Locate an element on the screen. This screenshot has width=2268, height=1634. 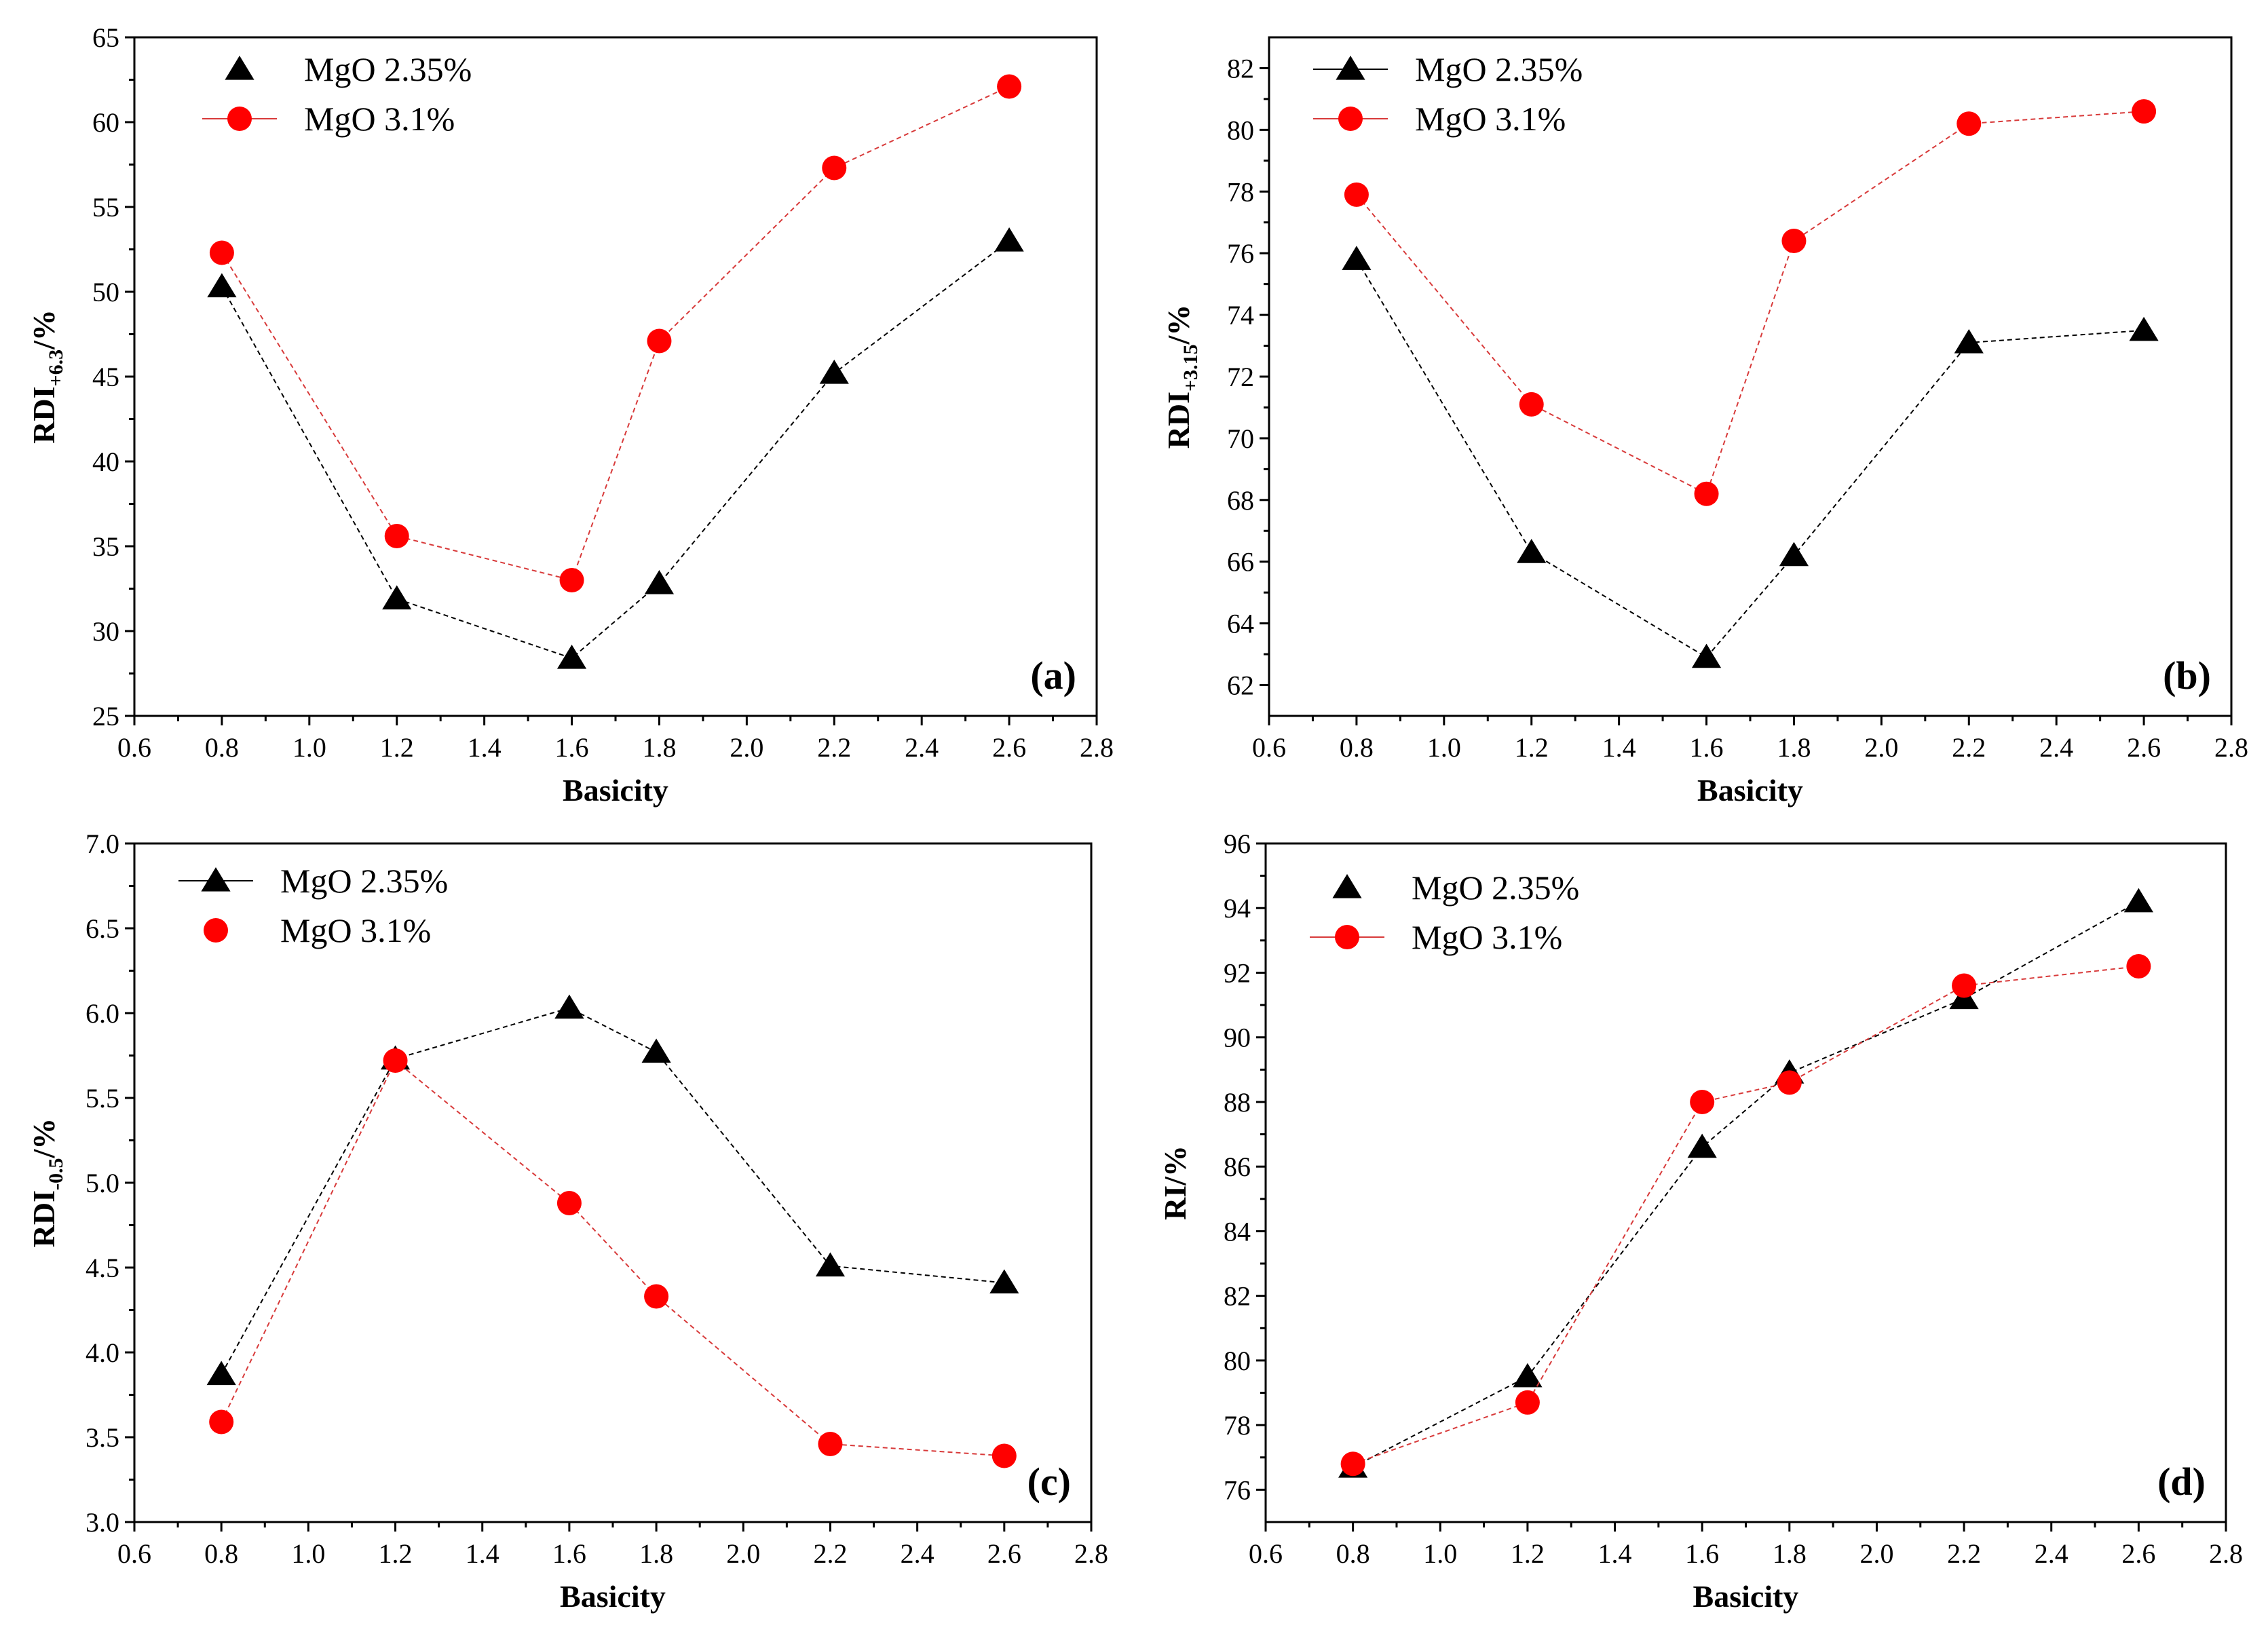
y-tick-label: 64 is located at coordinates (1240, 624).